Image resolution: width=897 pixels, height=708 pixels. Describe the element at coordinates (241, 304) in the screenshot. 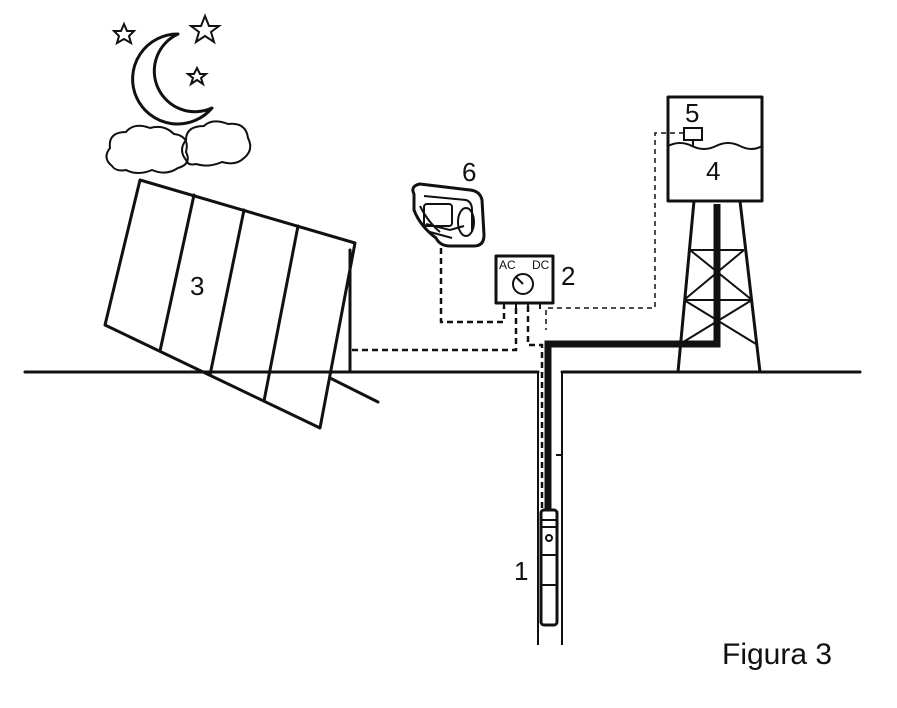

I see `solar-panel` at that location.